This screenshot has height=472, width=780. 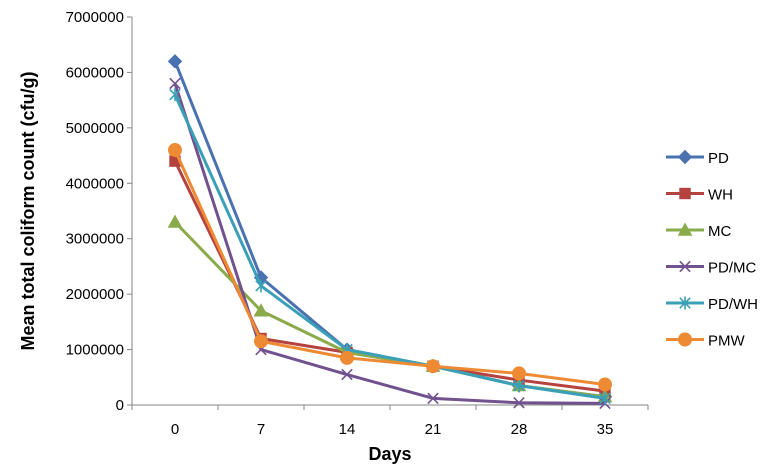 What do you see at coordinates (95, 294) in the screenshot?
I see `y-tick-label: 2000000` at bounding box center [95, 294].